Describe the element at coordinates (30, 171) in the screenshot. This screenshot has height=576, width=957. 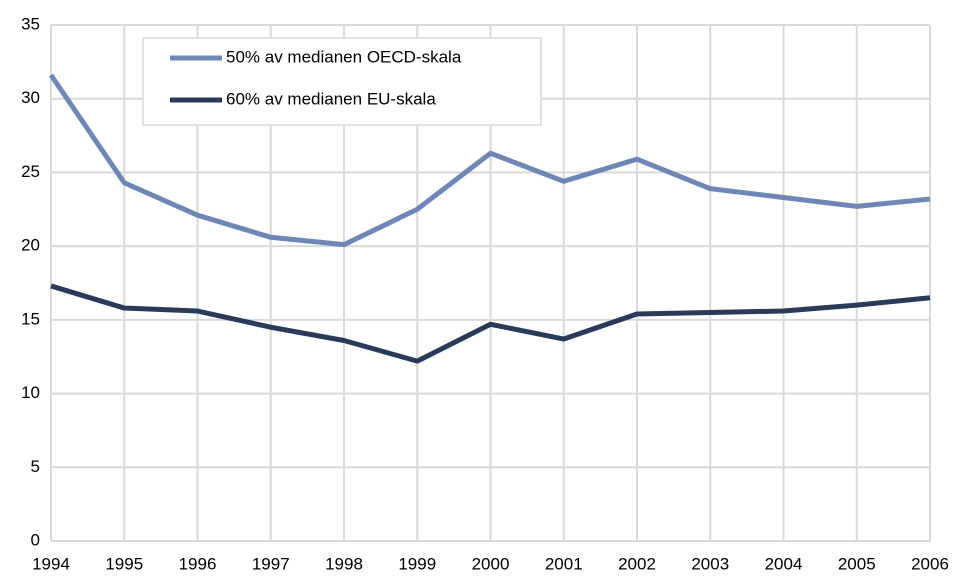
I see `y-tick-label: 25` at that location.